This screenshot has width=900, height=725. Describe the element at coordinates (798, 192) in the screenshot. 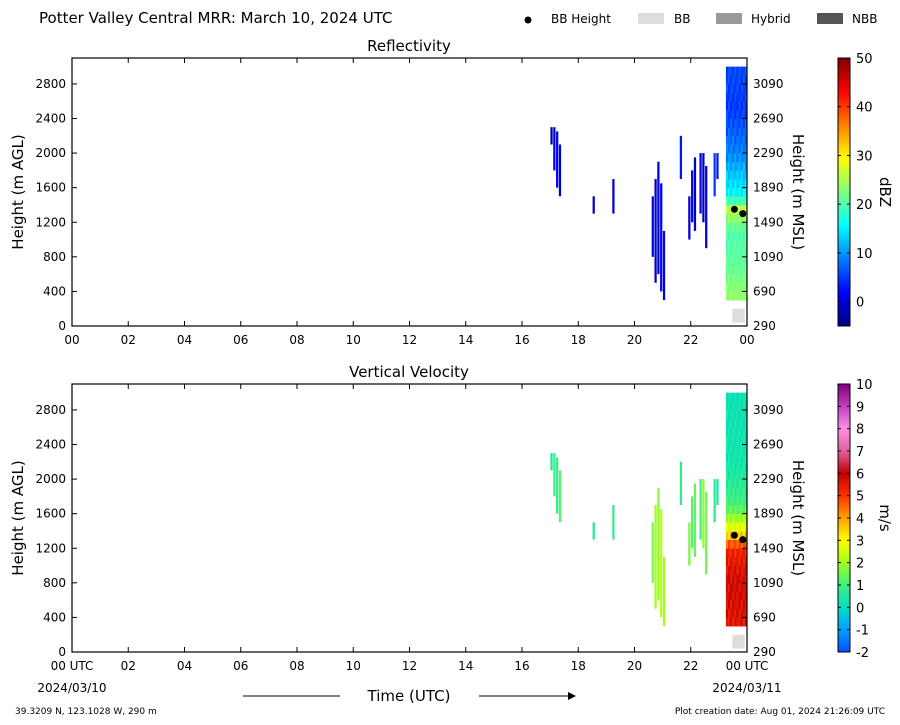

I see `reflectivity-y2label: Height (m MSL)` at that location.